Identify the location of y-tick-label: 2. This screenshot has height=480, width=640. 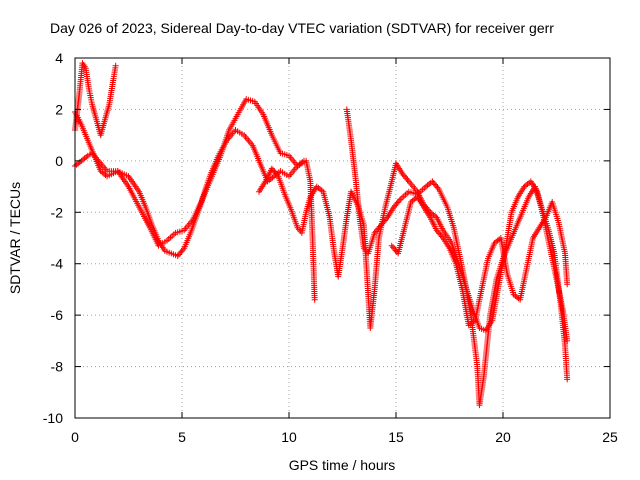
(59, 109).